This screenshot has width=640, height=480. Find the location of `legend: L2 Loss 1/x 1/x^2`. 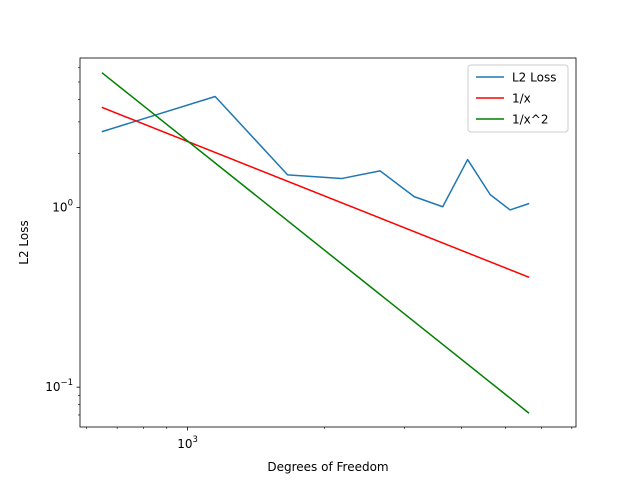

legend: L2 Loss 1/x 1/x^2 is located at coordinates (518, 98).